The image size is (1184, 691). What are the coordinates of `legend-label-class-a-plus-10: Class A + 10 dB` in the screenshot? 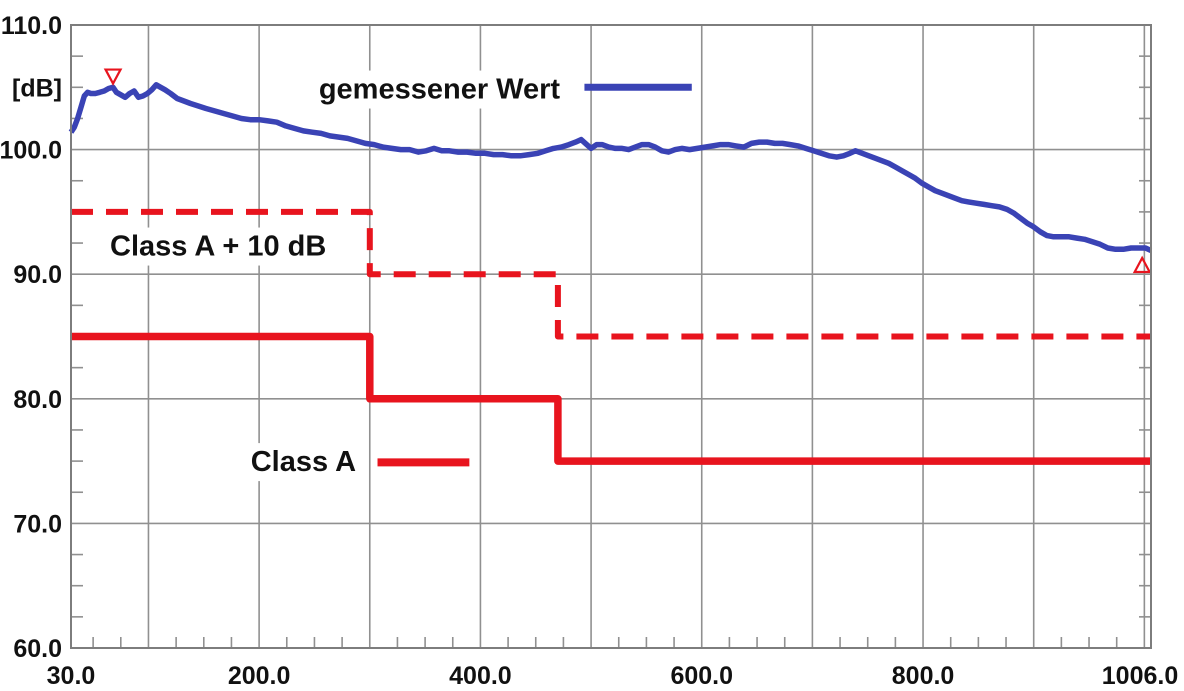 It's located at (218, 247).